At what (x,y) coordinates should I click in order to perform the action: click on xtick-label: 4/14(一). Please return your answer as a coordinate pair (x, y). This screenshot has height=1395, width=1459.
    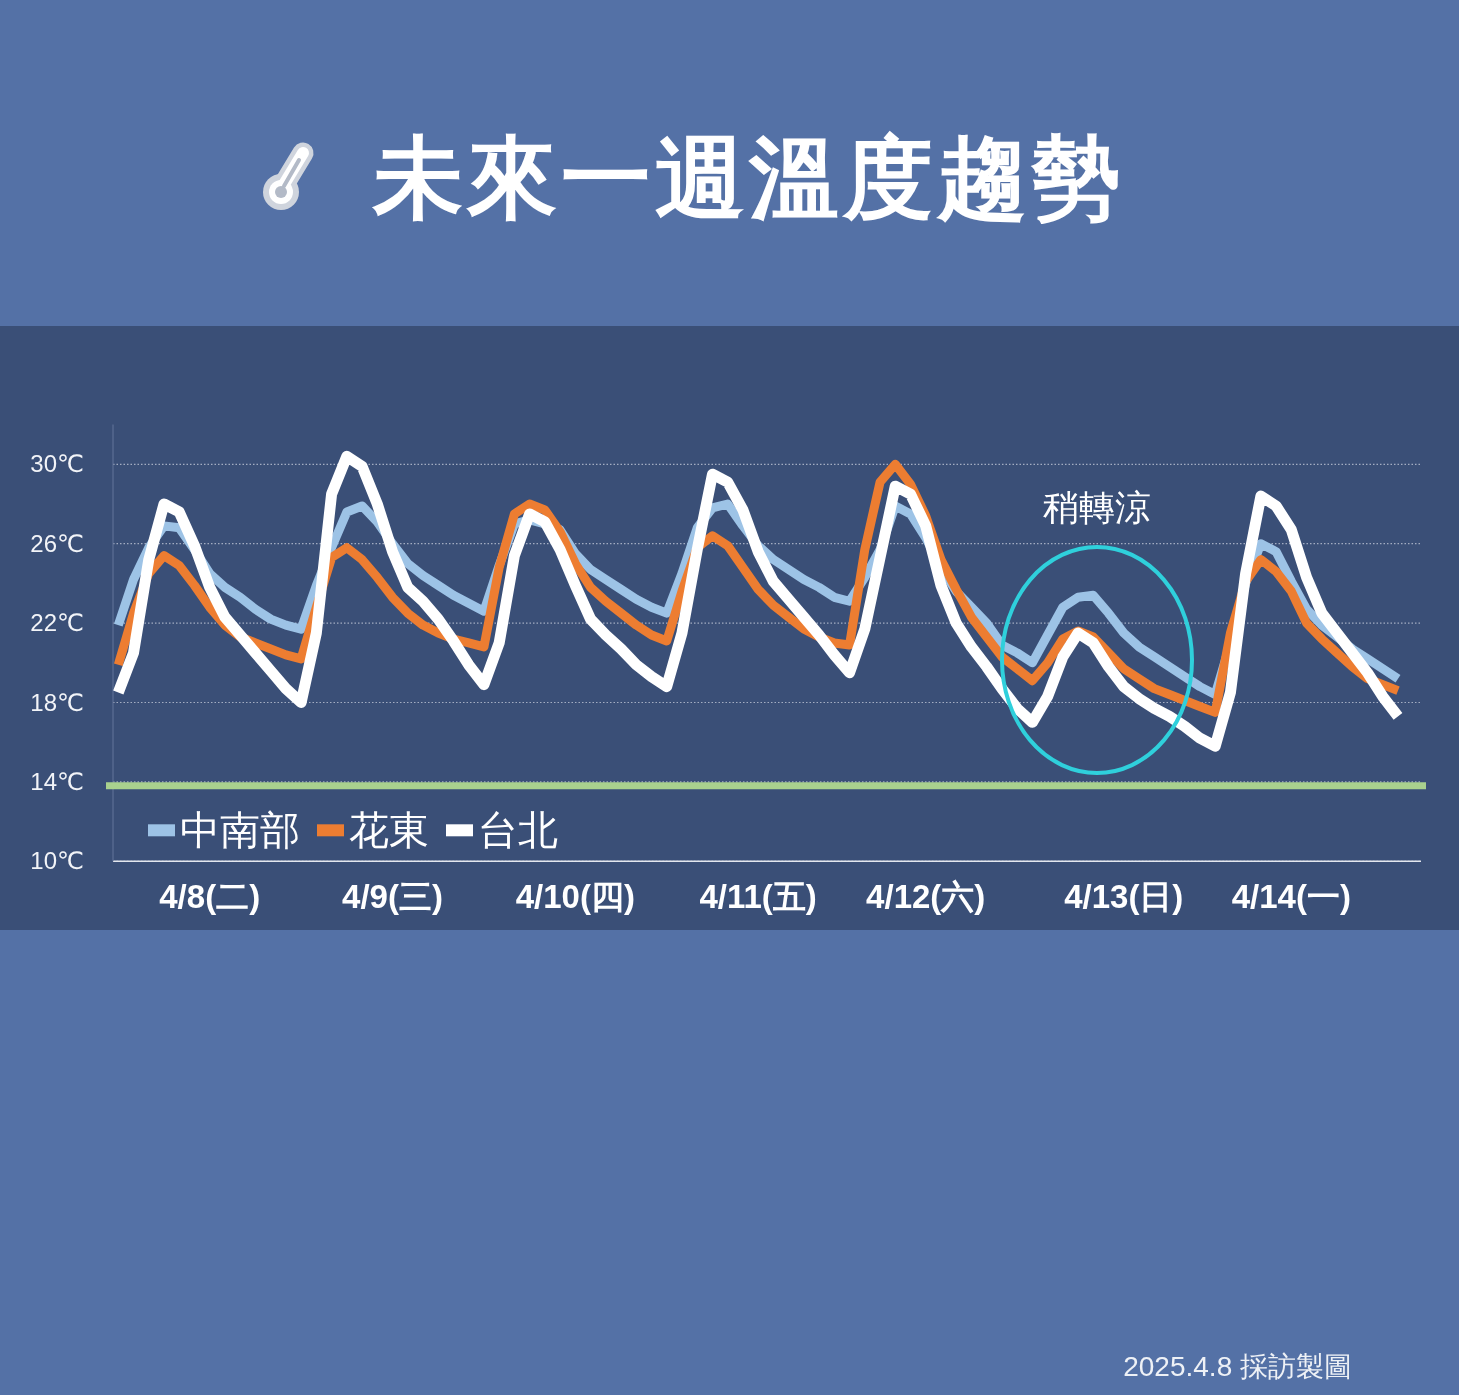
    Looking at the image, I should click on (1291, 896).